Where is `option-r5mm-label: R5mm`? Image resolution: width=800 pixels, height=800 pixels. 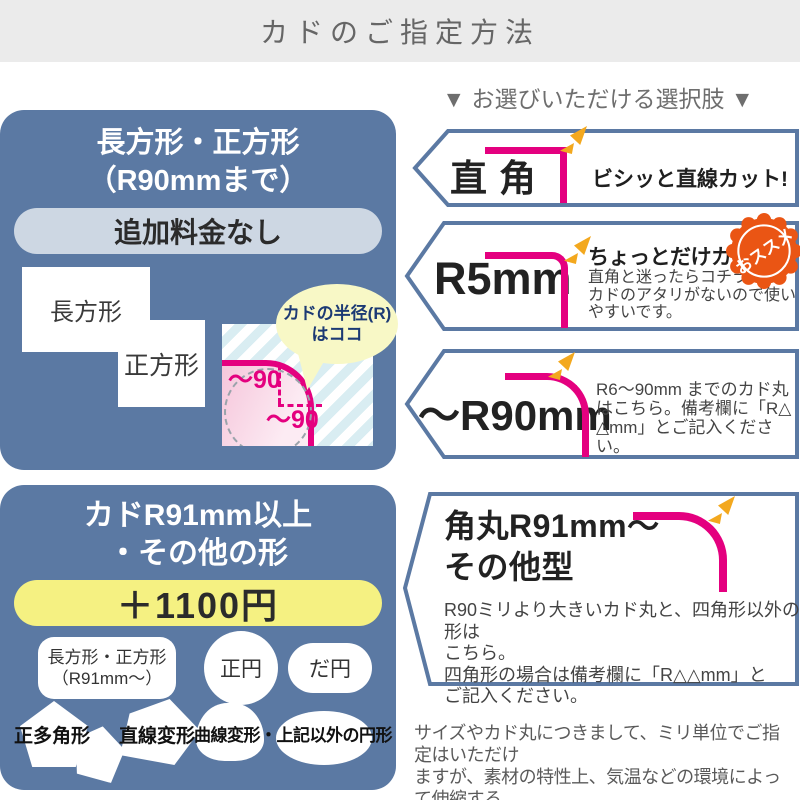
option-r5mm-label: R5mm is located at coordinates (503, 278).